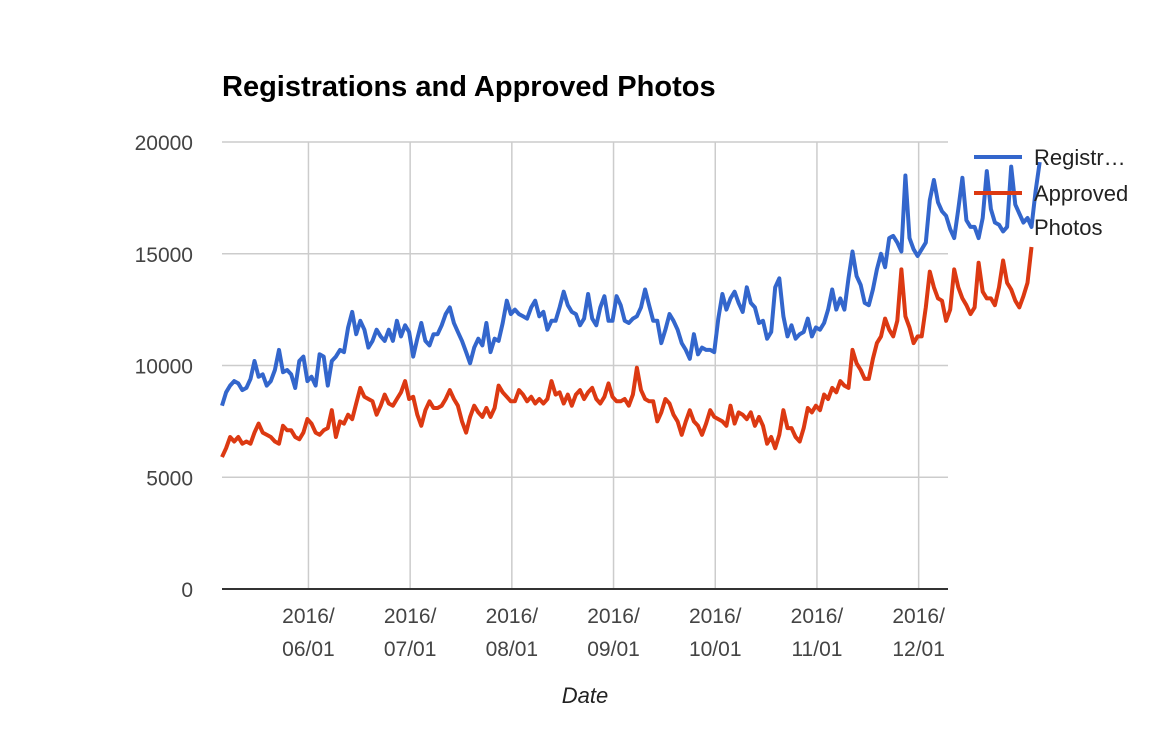 The width and height of the screenshot is (1170, 730). I want to click on x-tick-label: 12/01, so click(918, 649).